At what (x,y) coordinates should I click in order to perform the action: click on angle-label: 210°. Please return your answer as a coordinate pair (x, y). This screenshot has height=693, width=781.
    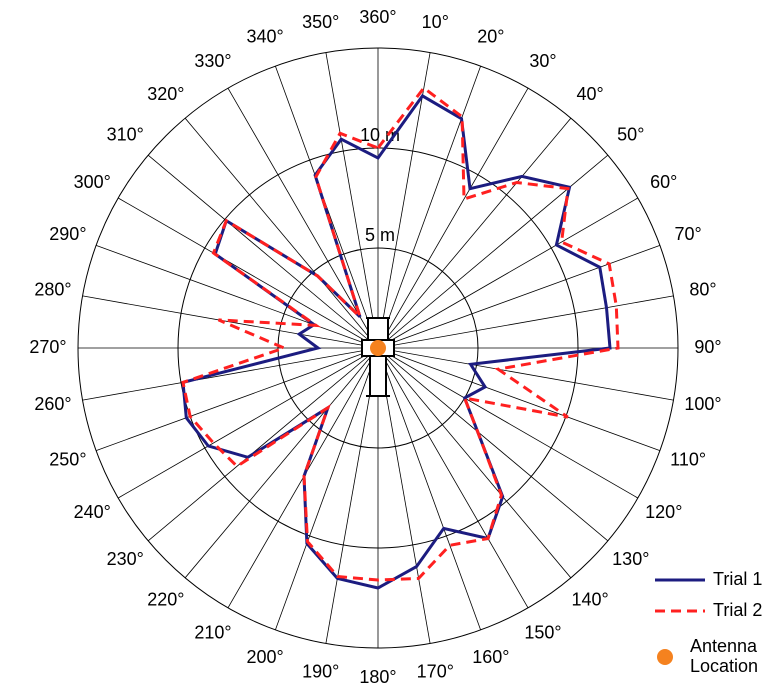
    Looking at the image, I should click on (212, 633).